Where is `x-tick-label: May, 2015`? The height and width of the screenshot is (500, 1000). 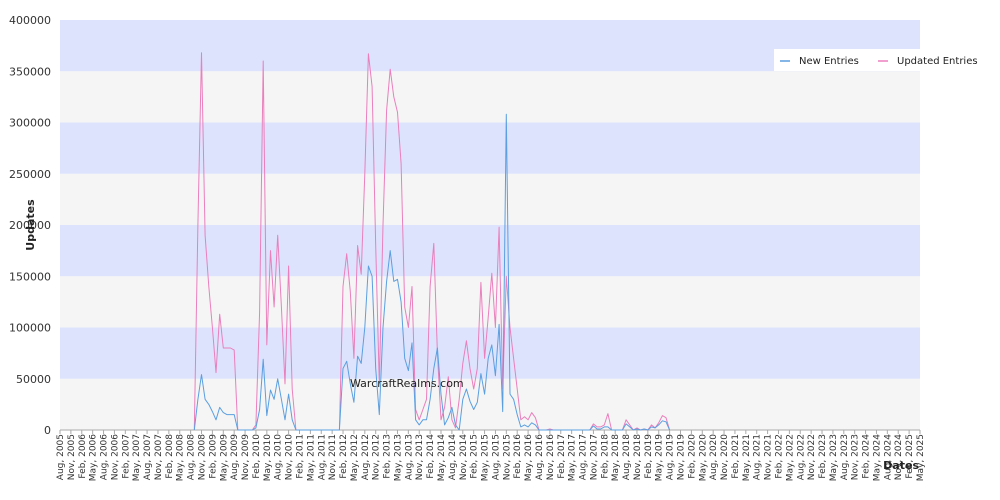
x-tick-label: May, 2015 is located at coordinates (486, 457).